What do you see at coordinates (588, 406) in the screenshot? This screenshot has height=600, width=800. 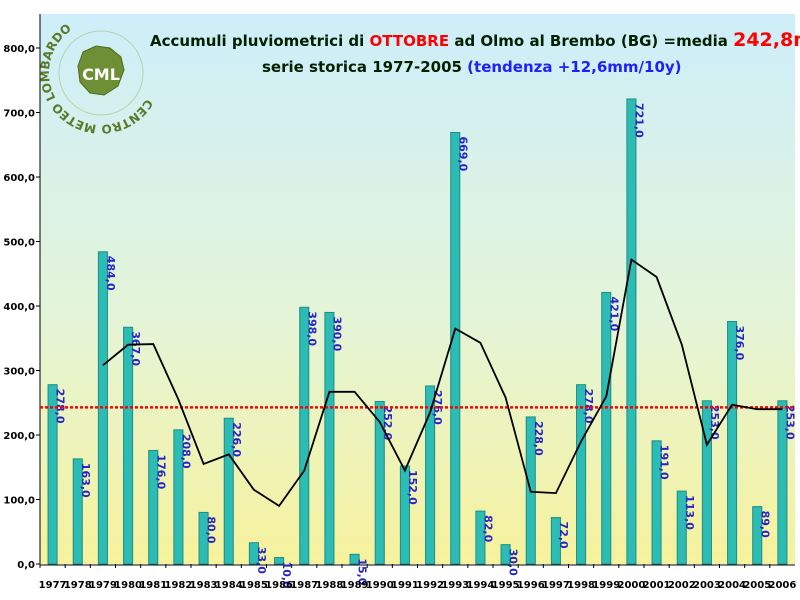 I see `data-label-1998: 278,0` at bounding box center [588, 406].